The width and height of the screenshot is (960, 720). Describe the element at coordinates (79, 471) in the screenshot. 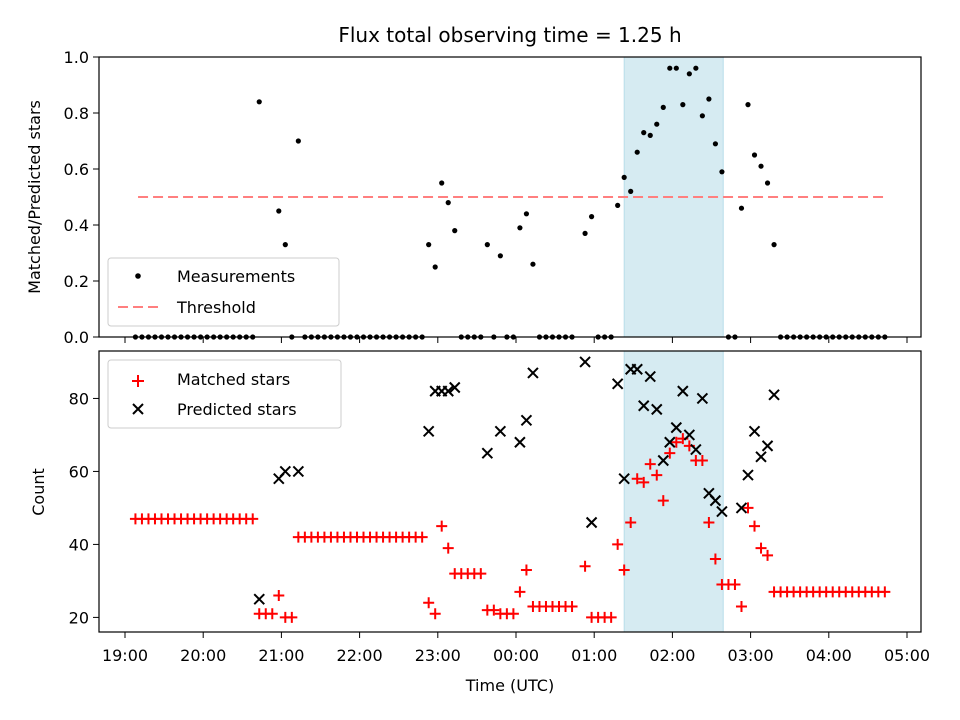

I see `bottom-y-tick-label: 60` at that location.